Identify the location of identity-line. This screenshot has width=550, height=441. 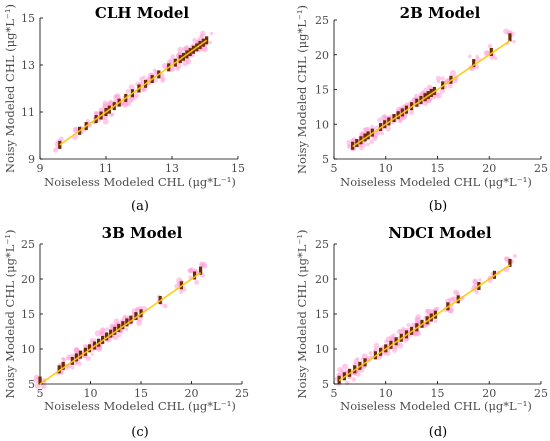
(431, 94).